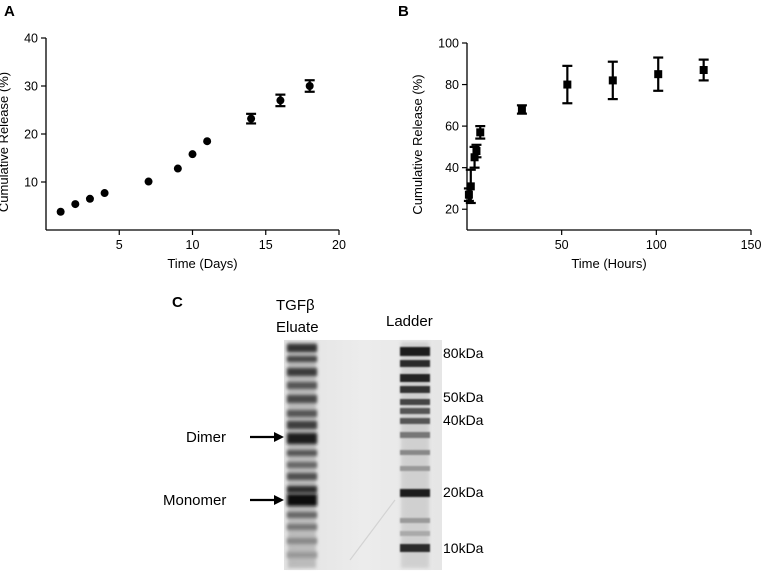  What do you see at coordinates (194, 500) in the screenshot?
I see `monomer-label: Monomer` at bounding box center [194, 500].